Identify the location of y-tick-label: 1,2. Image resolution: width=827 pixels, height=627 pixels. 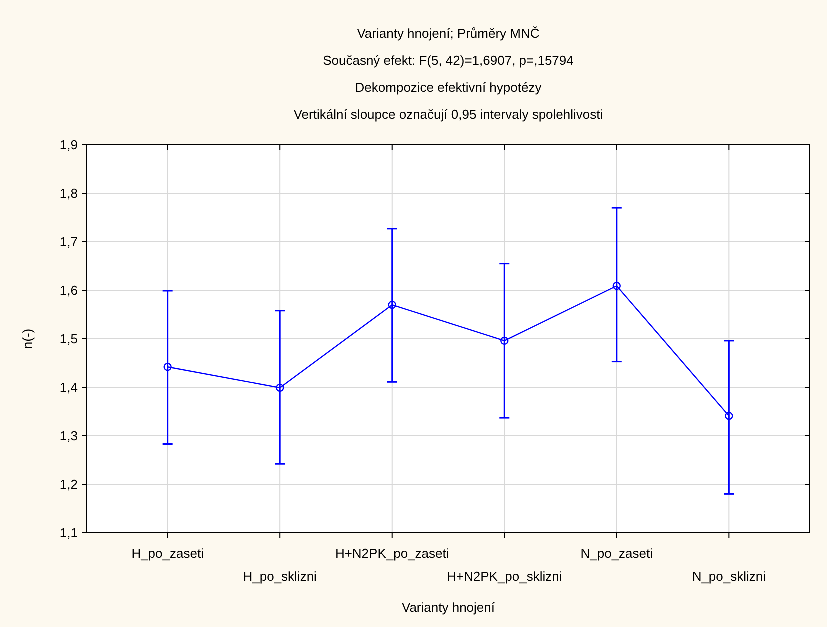
(69, 484).